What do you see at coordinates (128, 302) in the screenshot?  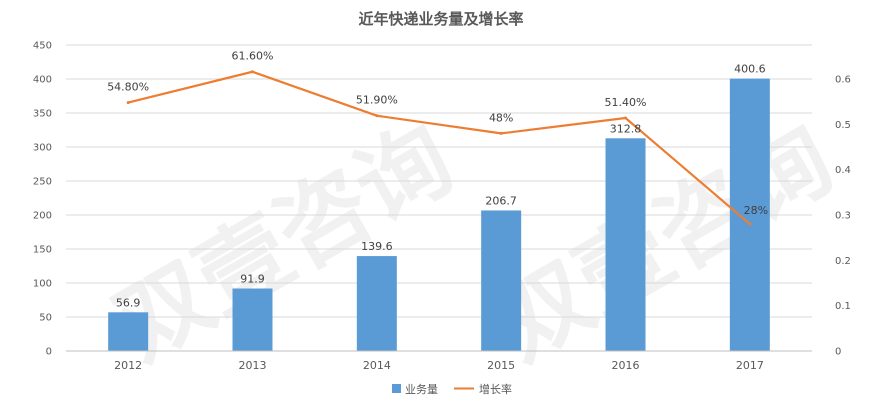 I see `bar-value-label: 56.9` at bounding box center [128, 302].